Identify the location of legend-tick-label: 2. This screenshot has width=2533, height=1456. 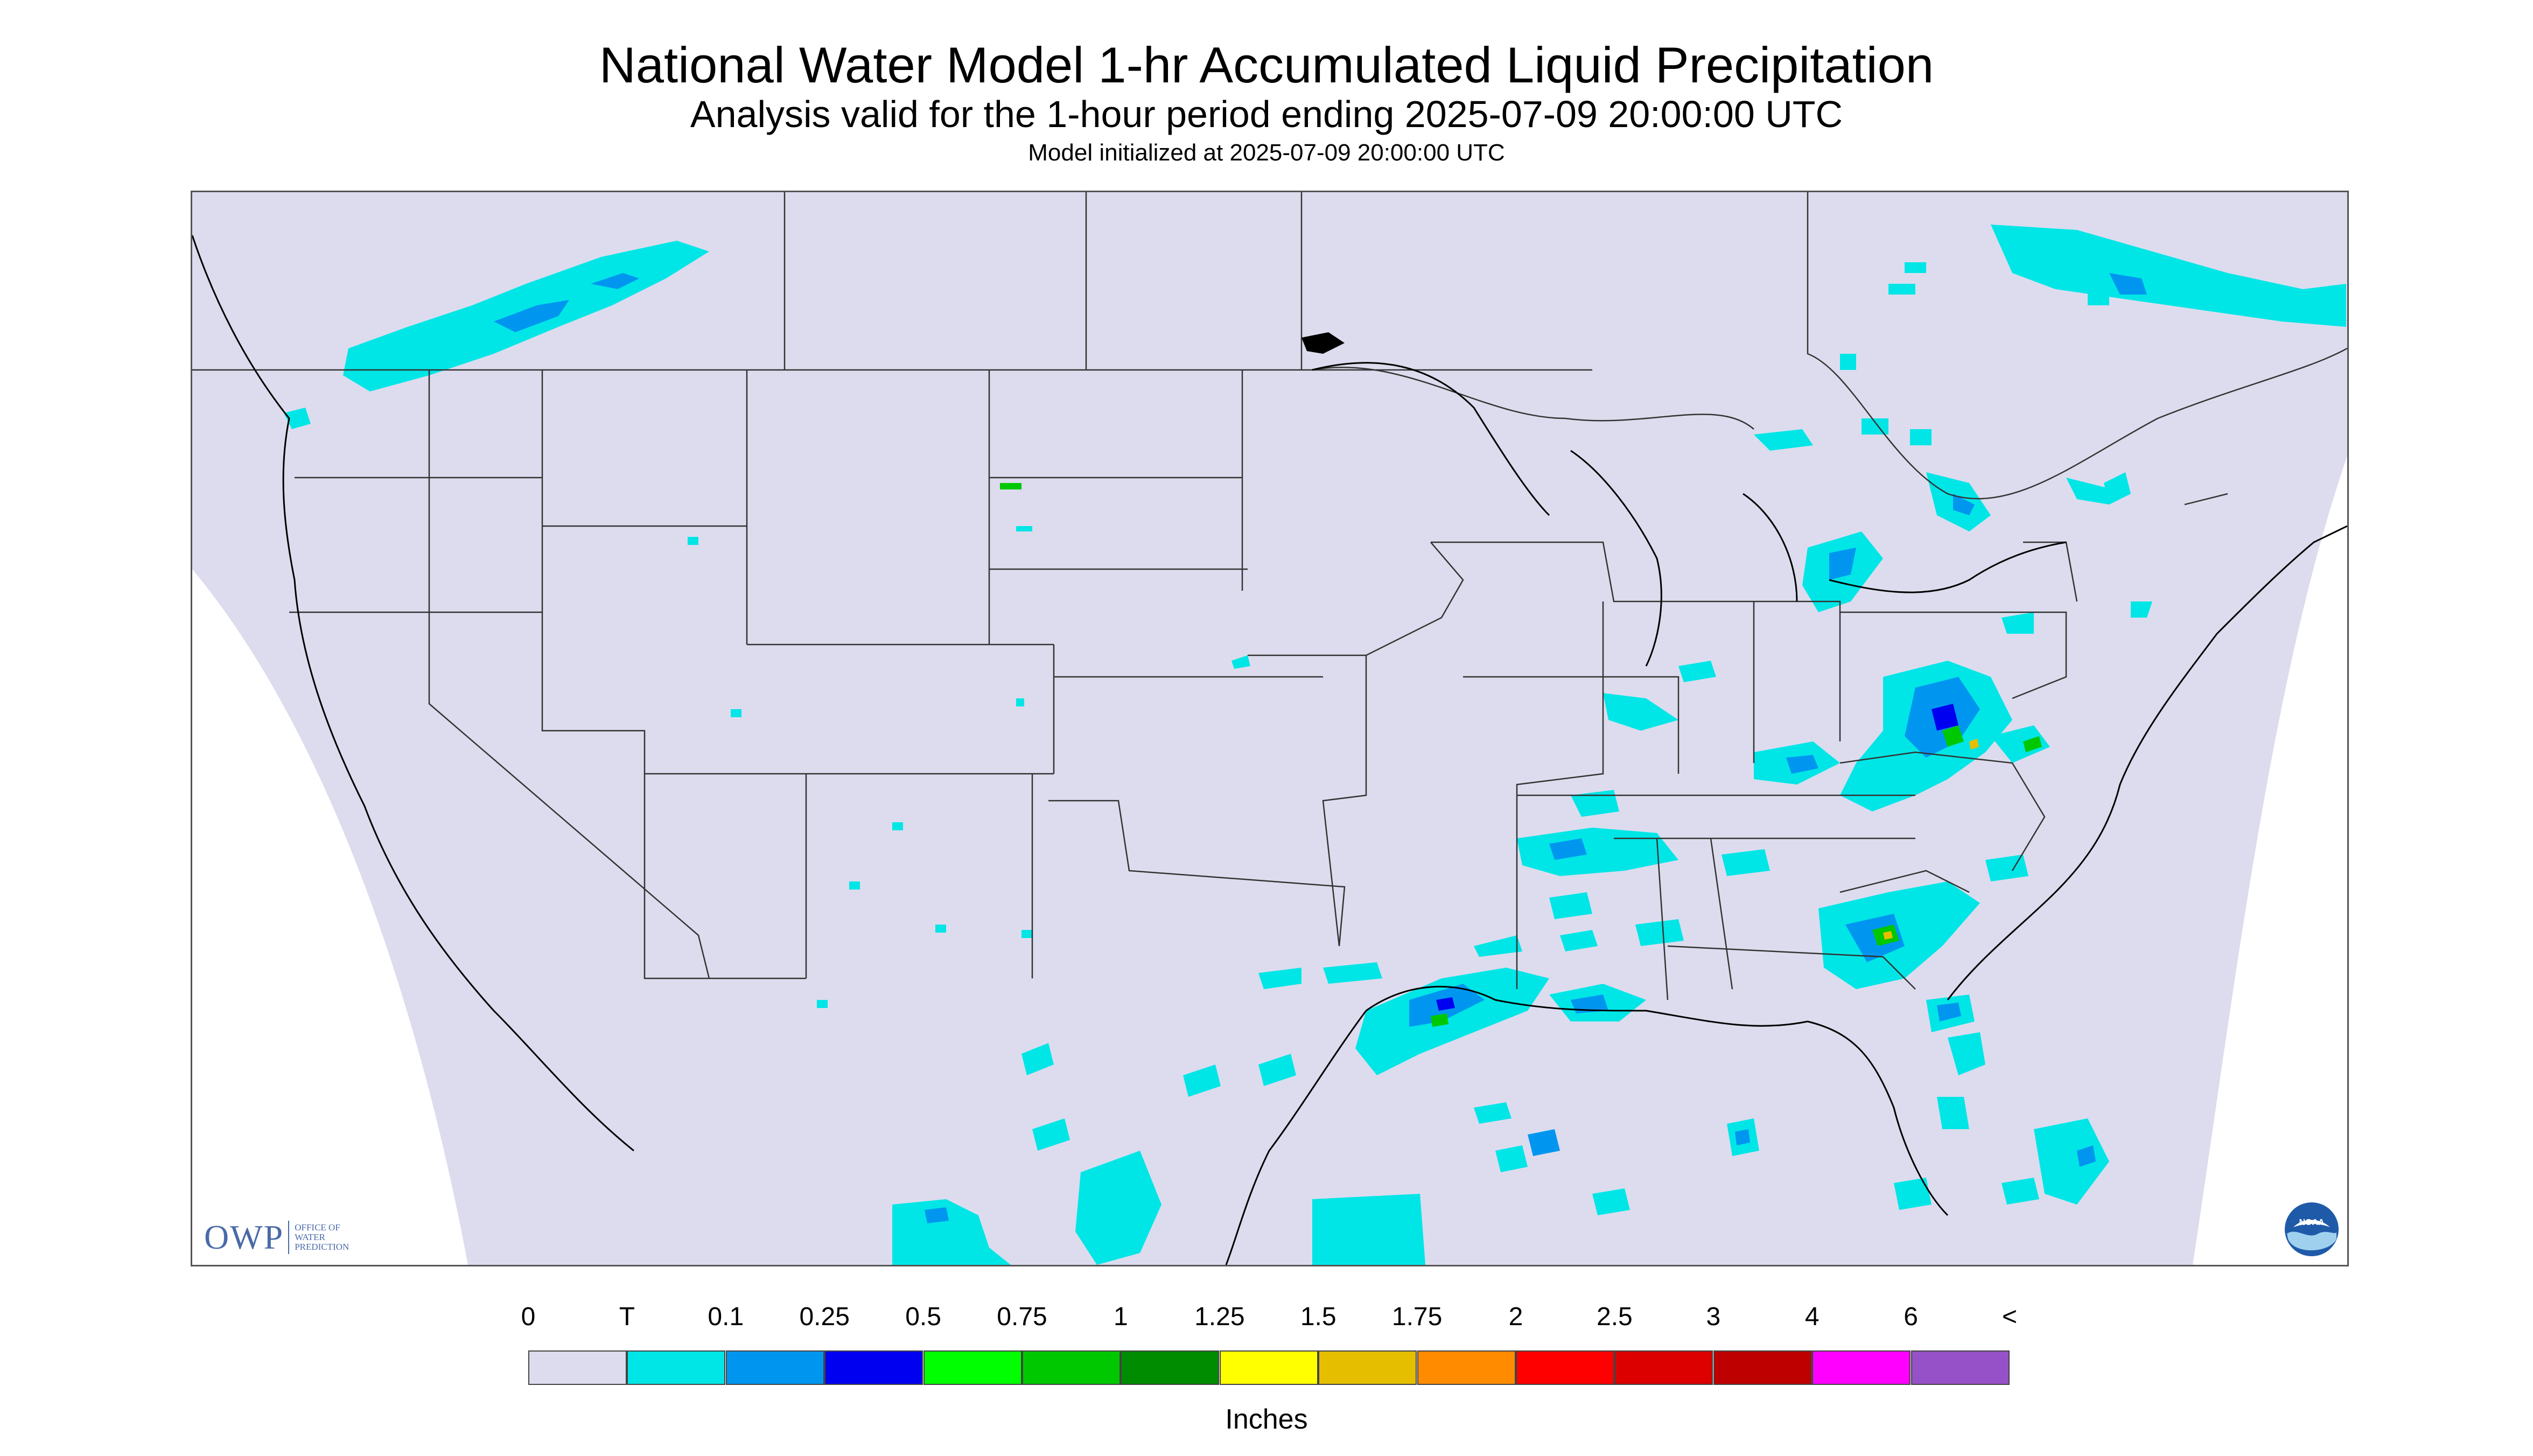
(1516, 1317).